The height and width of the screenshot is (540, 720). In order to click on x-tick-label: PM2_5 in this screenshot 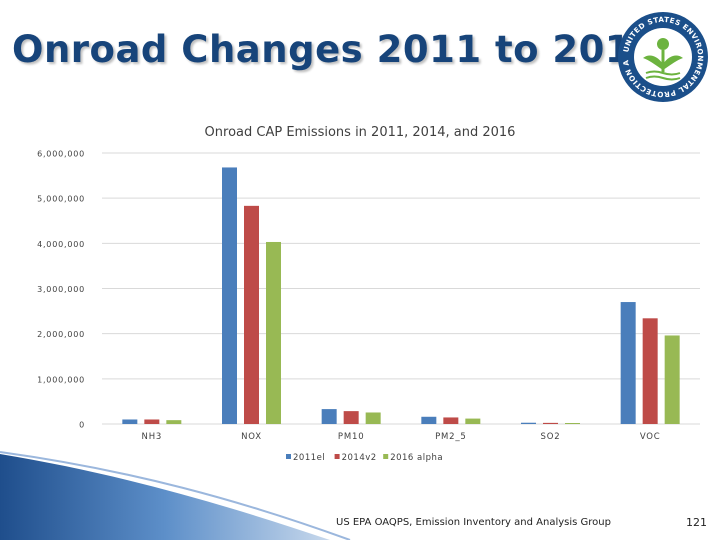, I will do `click(451, 437)`.